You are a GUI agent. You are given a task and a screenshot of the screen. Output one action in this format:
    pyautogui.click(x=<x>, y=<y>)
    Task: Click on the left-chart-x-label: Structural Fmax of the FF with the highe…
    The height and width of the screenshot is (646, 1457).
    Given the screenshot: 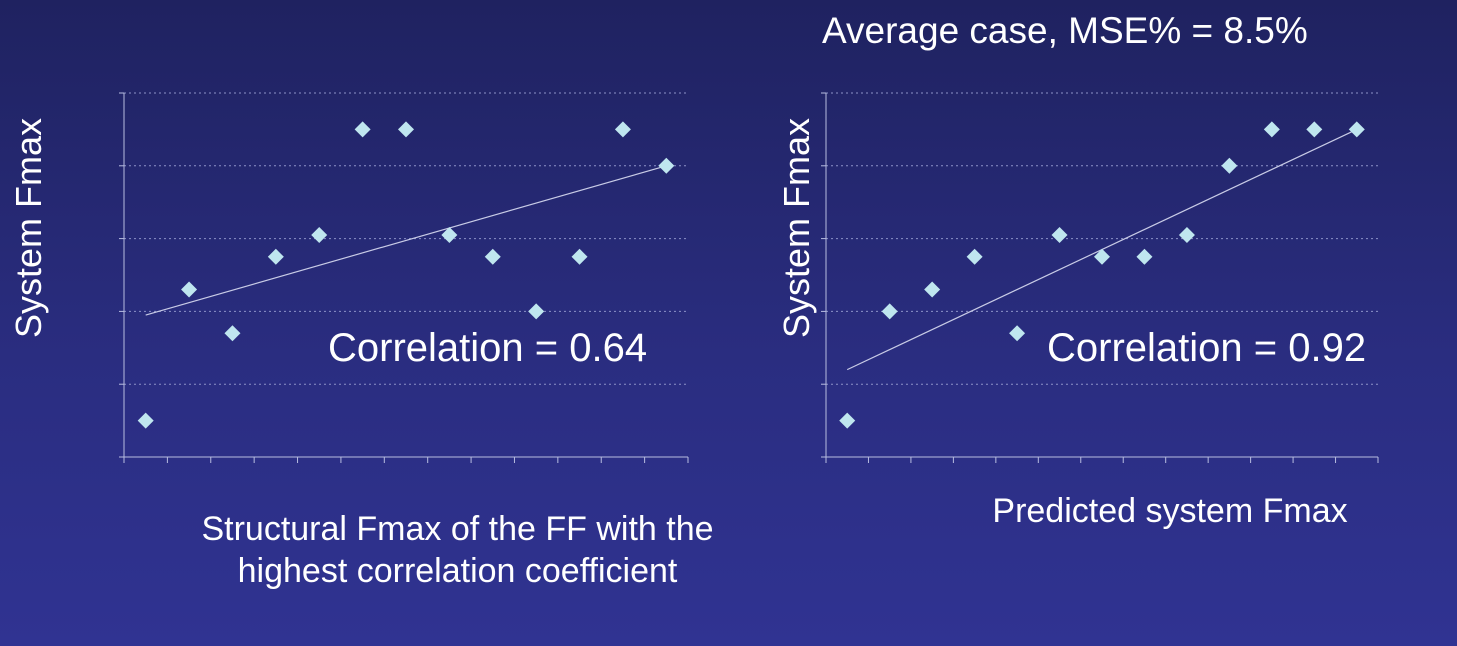 What is the action you would take?
    pyautogui.click(x=457, y=550)
    